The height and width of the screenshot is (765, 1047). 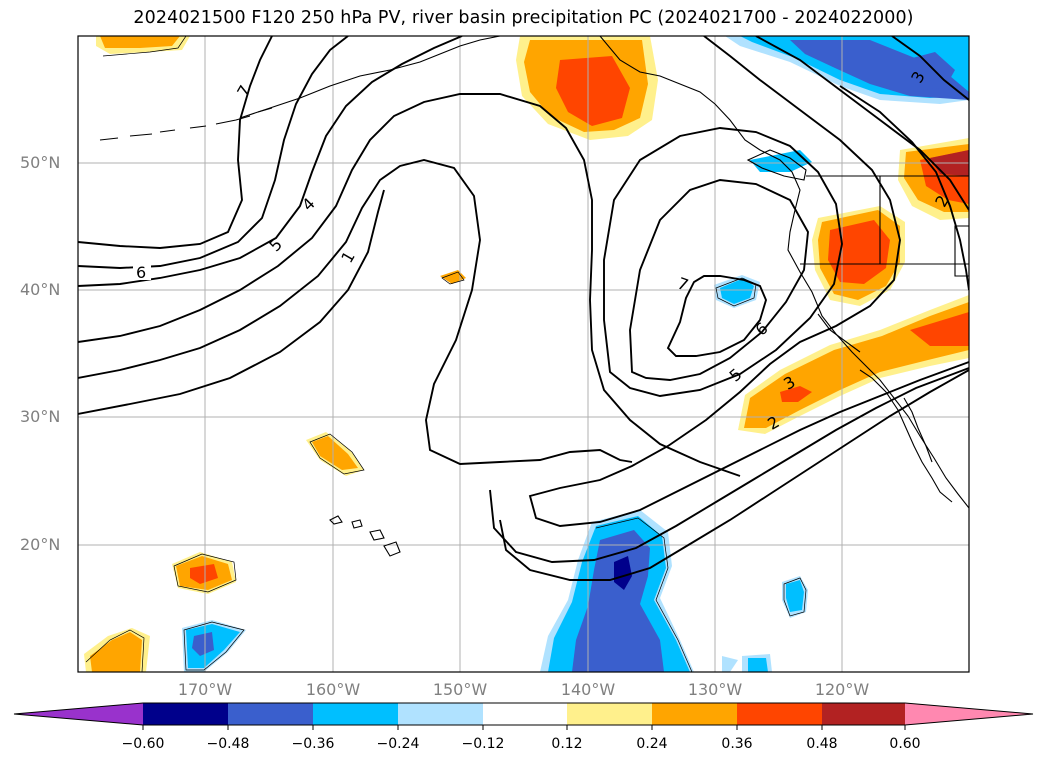 I want to click on pv-label-6: 6, so click(x=141, y=272).